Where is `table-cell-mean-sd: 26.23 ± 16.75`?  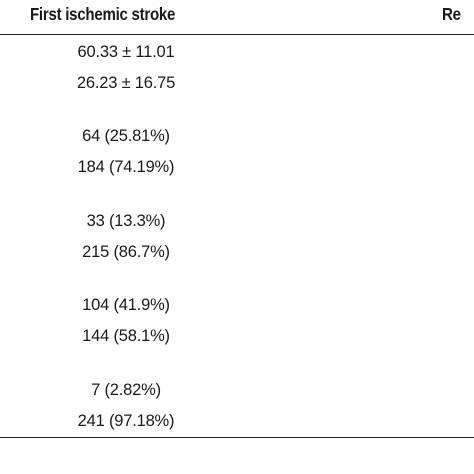 table-cell-mean-sd: 26.23 ± 16.75 is located at coordinates (126, 83).